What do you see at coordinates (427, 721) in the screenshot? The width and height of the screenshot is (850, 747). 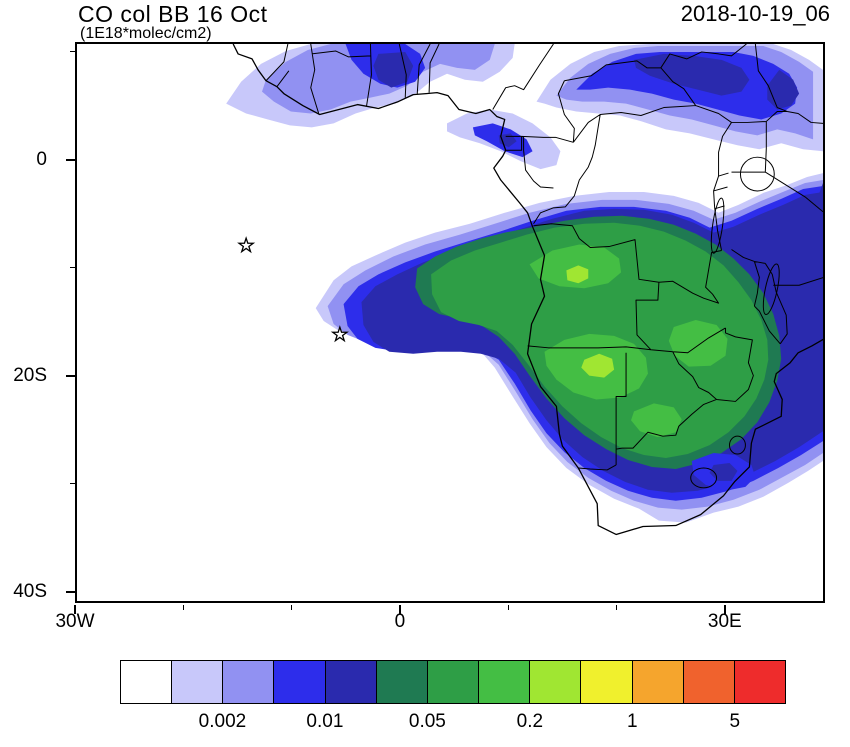 I see `colorbar-tick-label: 0.05` at bounding box center [427, 721].